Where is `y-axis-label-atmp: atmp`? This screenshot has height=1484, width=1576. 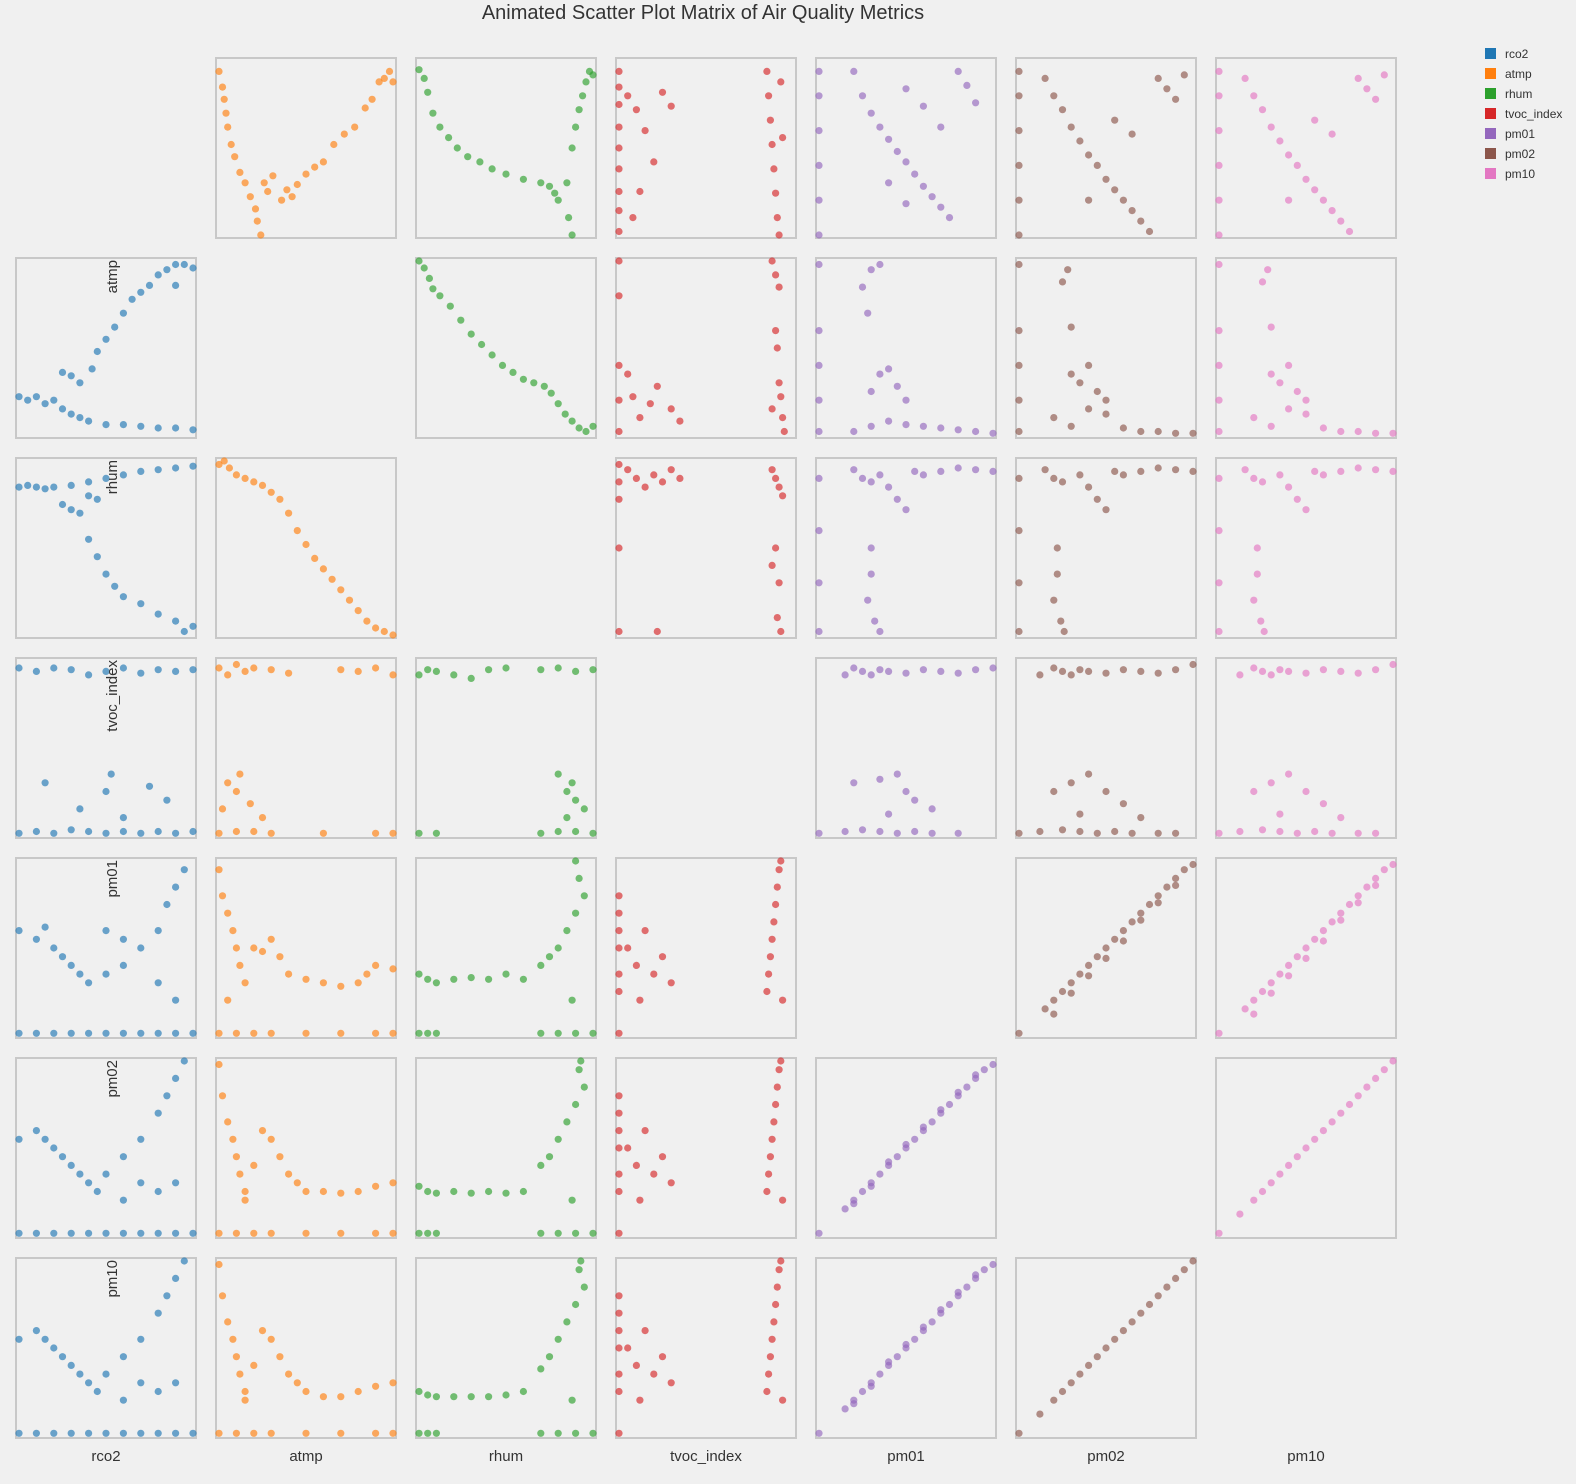 y-axis-label-atmp: atmp is located at coordinates (112, 276).